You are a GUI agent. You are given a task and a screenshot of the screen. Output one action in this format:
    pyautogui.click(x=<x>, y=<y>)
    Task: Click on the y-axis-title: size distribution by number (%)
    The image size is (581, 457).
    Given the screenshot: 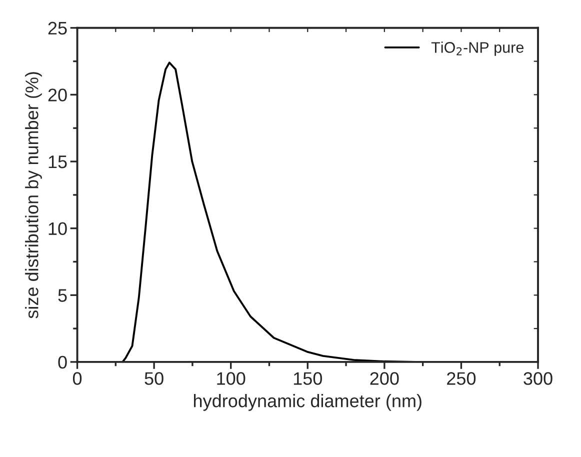 What is the action you would take?
    pyautogui.click(x=33, y=195)
    